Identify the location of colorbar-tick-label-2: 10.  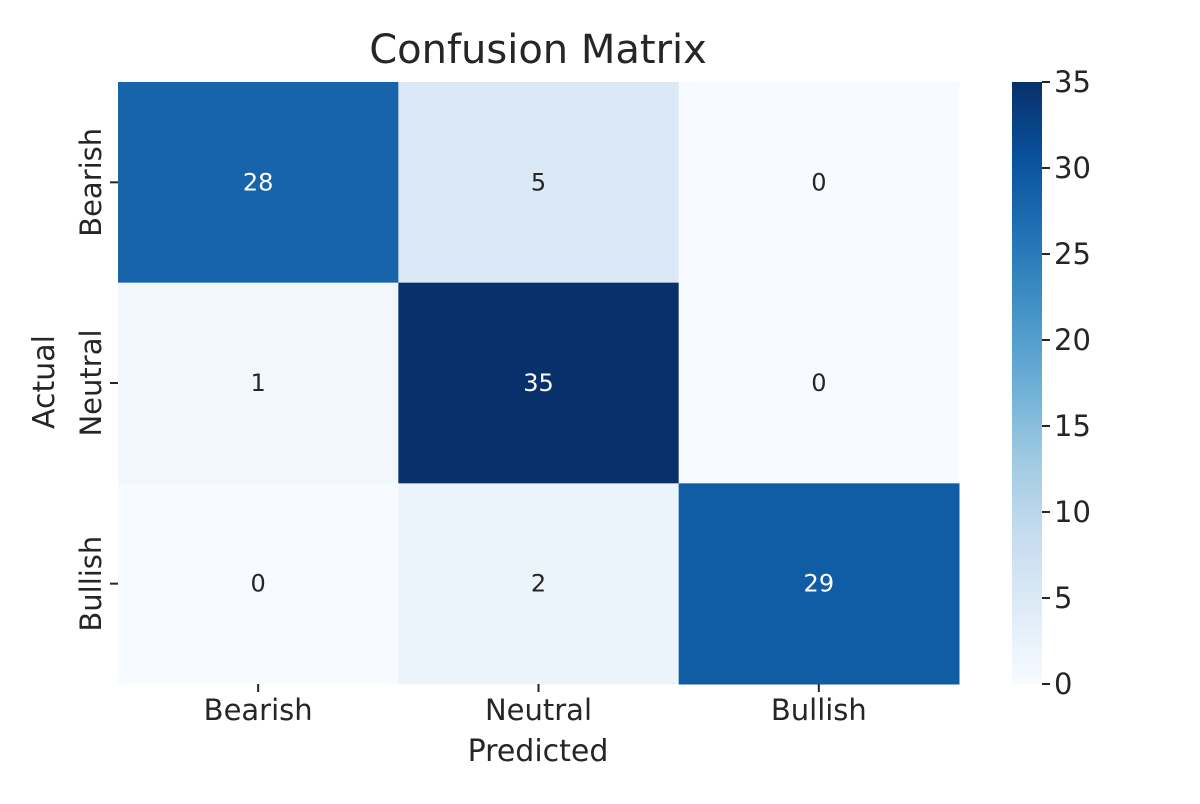
(1072, 512).